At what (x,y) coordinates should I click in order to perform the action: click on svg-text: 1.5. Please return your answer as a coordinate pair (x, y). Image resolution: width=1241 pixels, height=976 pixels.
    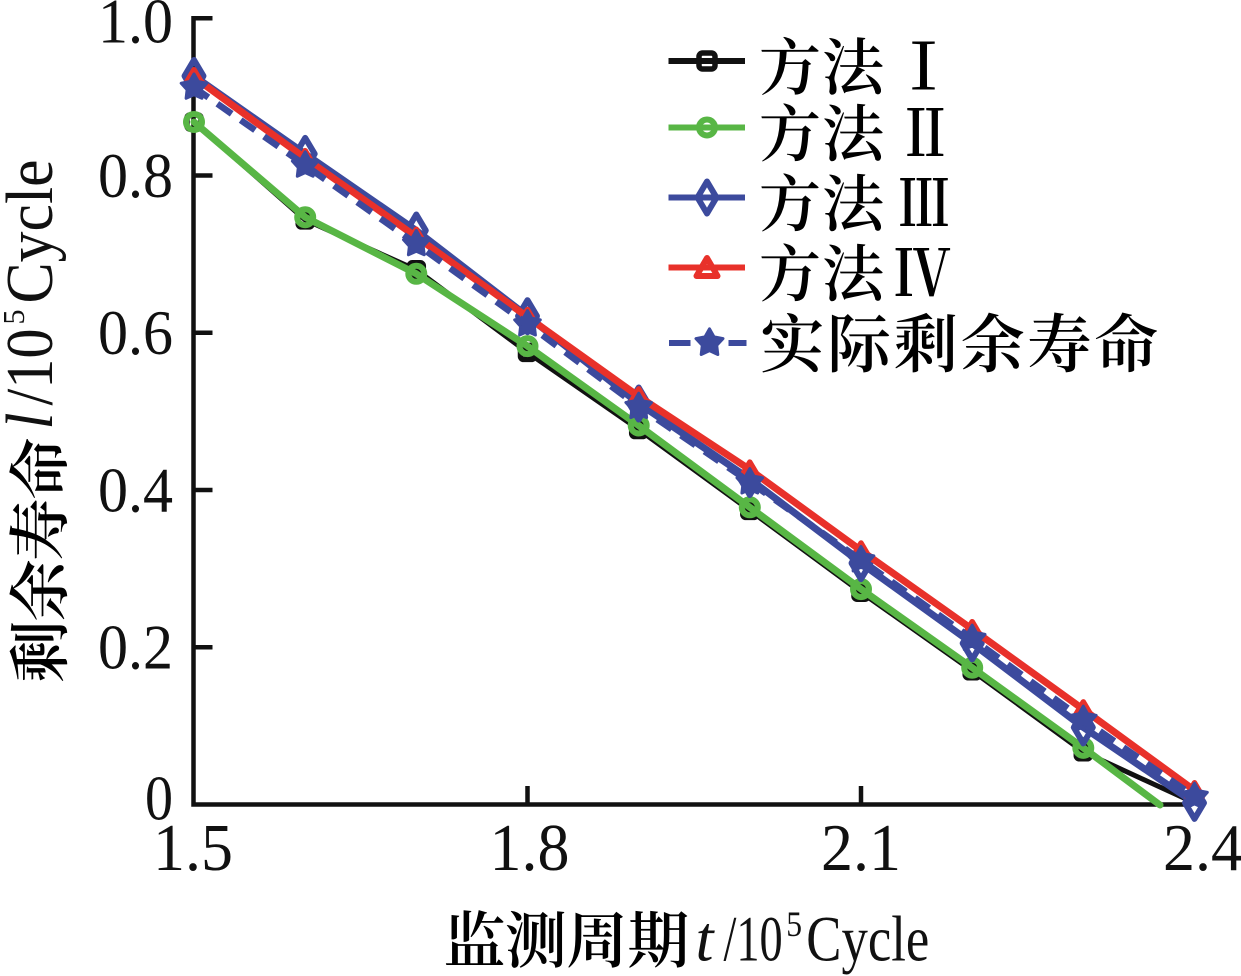
    Looking at the image, I should click on (193, 848).